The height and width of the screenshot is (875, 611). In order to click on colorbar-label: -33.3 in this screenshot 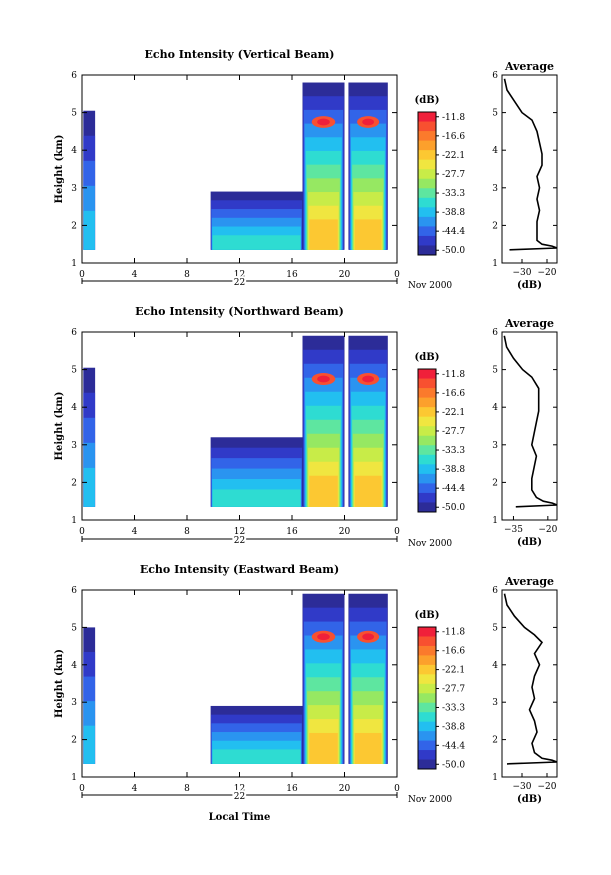, I will do `click(453, 708)`.